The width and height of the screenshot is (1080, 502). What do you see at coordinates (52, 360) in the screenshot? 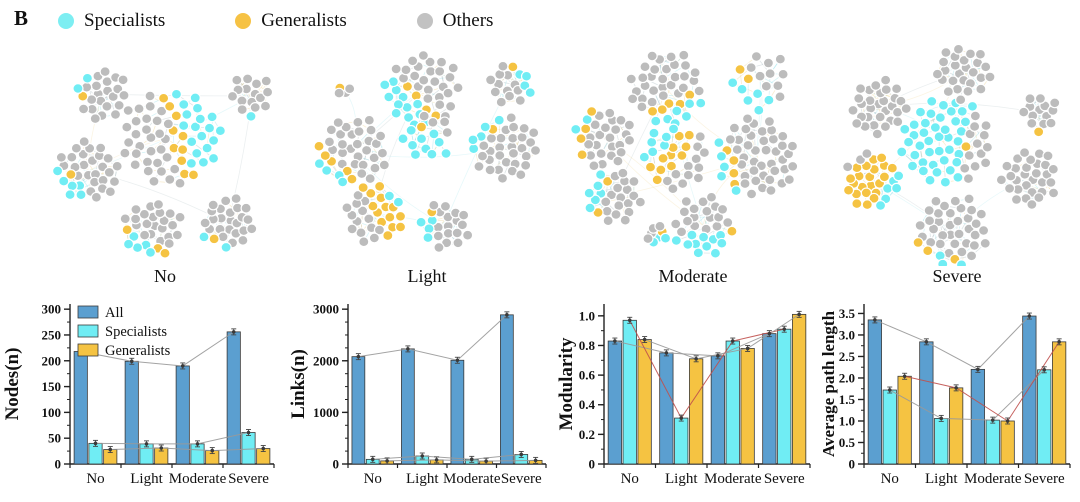
I see `y-tick-label: 200` at bounding box center [52, 360].